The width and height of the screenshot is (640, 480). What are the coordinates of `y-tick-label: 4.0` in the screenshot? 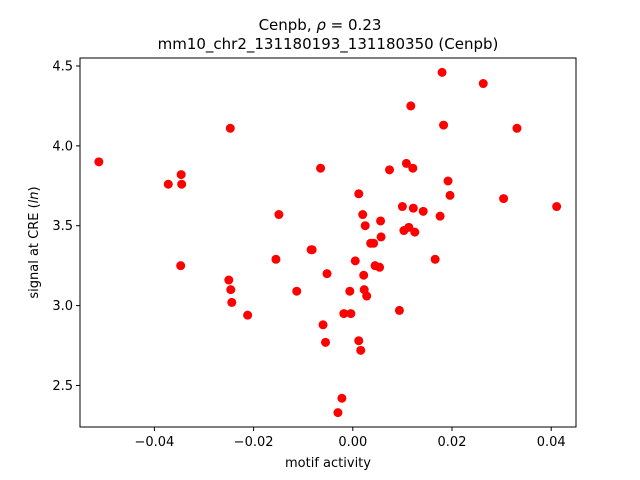 It's located at (62, 146).